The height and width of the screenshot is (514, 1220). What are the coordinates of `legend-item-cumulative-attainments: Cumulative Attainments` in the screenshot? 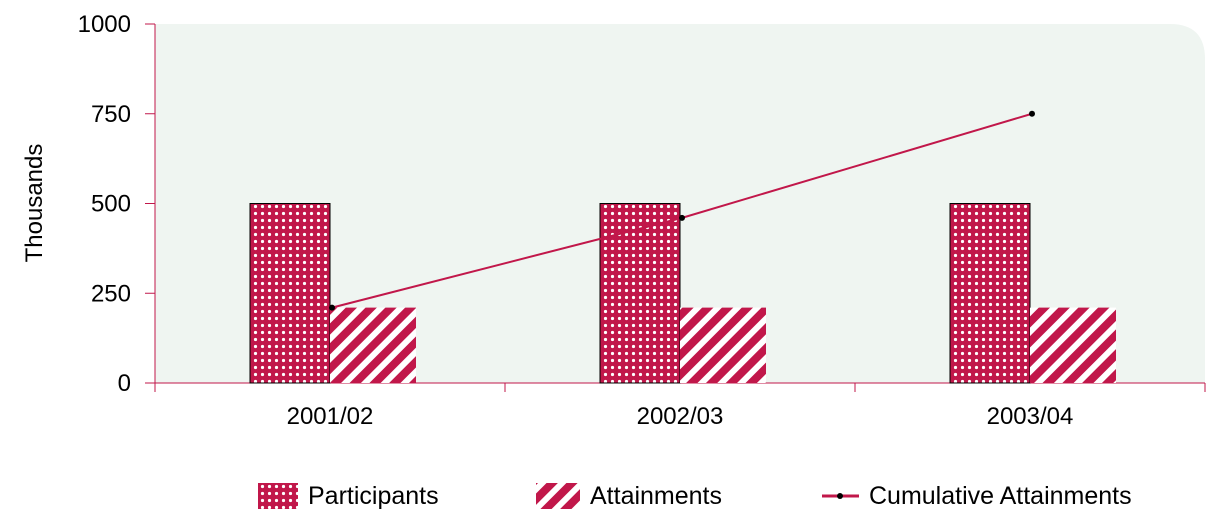 It's located at (977, 496).